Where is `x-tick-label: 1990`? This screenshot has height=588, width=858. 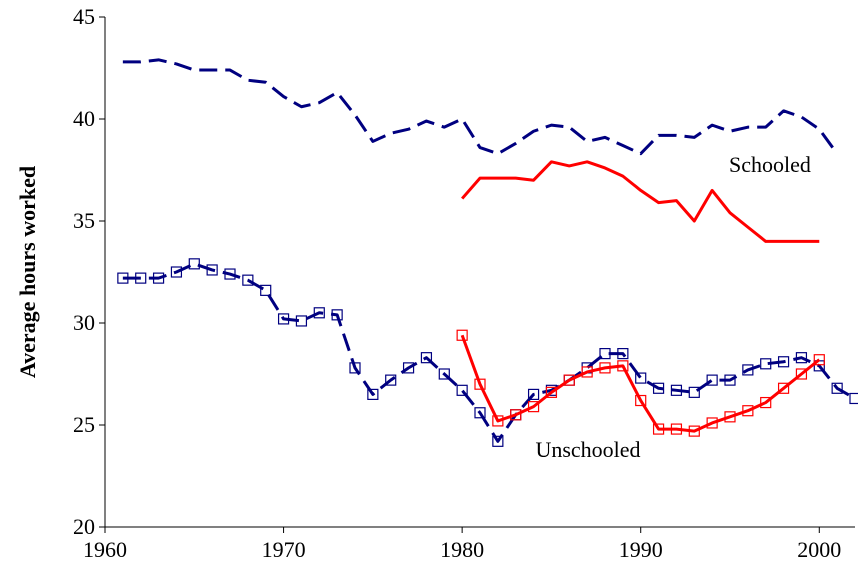
x-tick-label: 1990 is located at coordinates (641, 549).